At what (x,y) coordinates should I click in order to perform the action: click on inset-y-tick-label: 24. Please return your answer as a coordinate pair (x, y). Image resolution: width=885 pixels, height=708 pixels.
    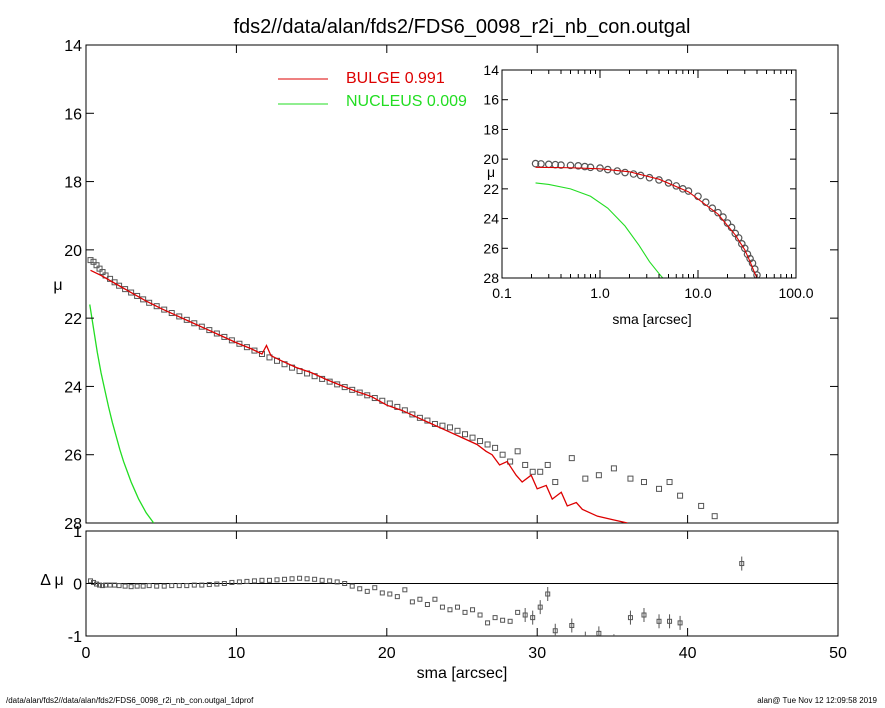
    Looking at the image, I should click on (491, 219).